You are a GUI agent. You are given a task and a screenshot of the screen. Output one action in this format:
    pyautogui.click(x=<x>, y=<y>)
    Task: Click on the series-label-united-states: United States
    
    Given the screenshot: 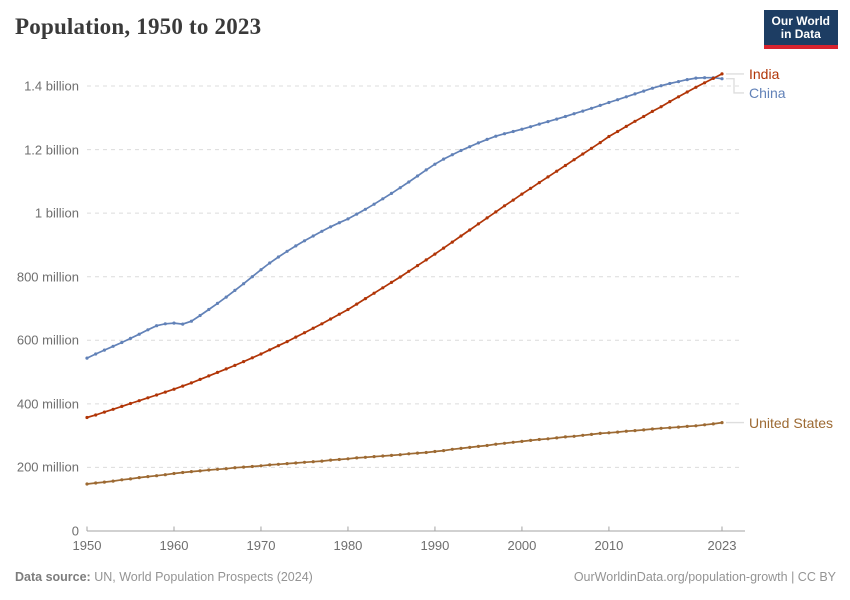 What is the action you would take?
    pyautogui.click(x=791, y=422)
    